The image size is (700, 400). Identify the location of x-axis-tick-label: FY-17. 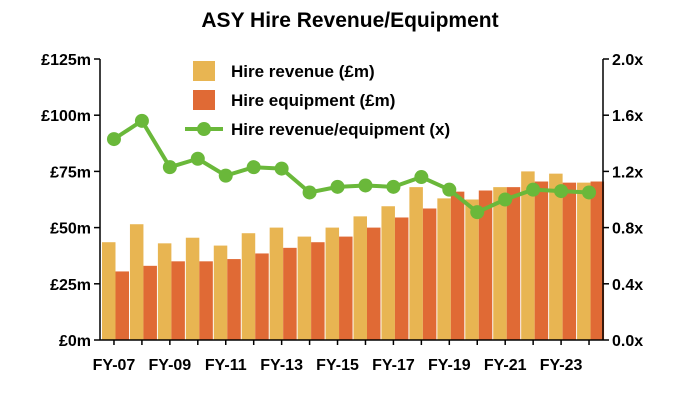
(393, 365).